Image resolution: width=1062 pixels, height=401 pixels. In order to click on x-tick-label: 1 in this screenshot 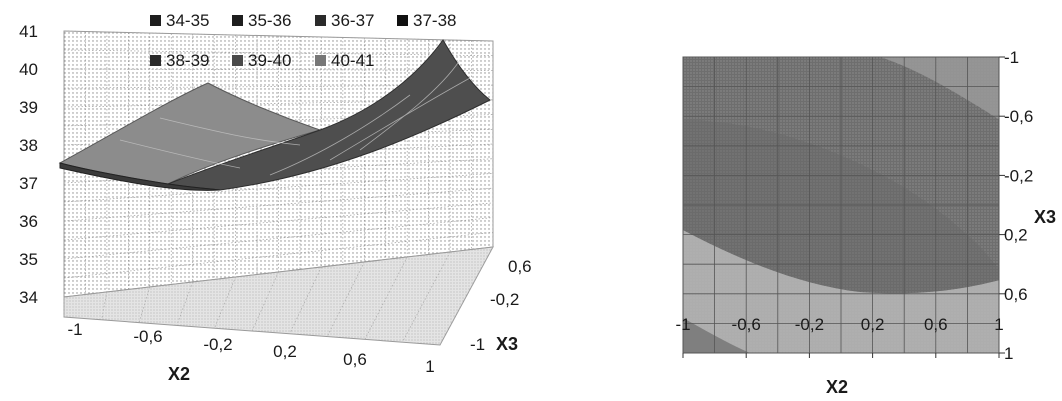, I will do `click(429, 366)`.